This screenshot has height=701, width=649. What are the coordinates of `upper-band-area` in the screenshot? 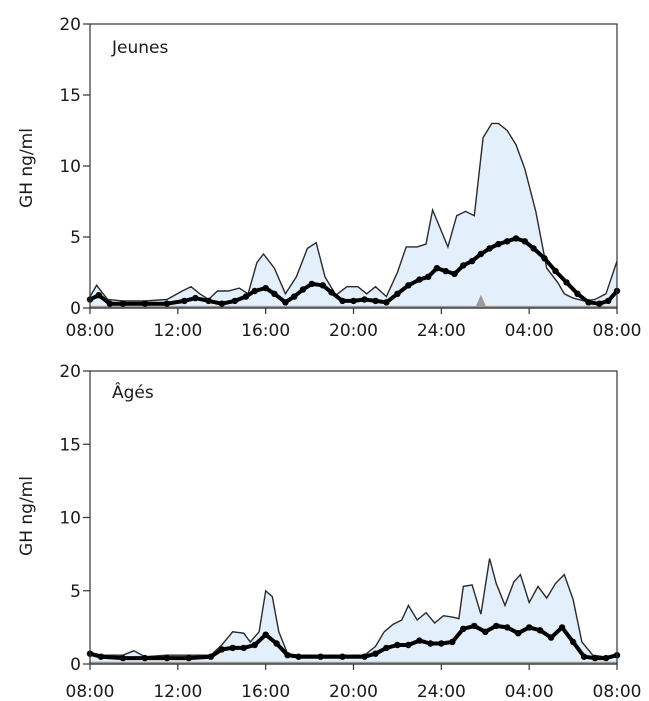 It's located at (353, 611).